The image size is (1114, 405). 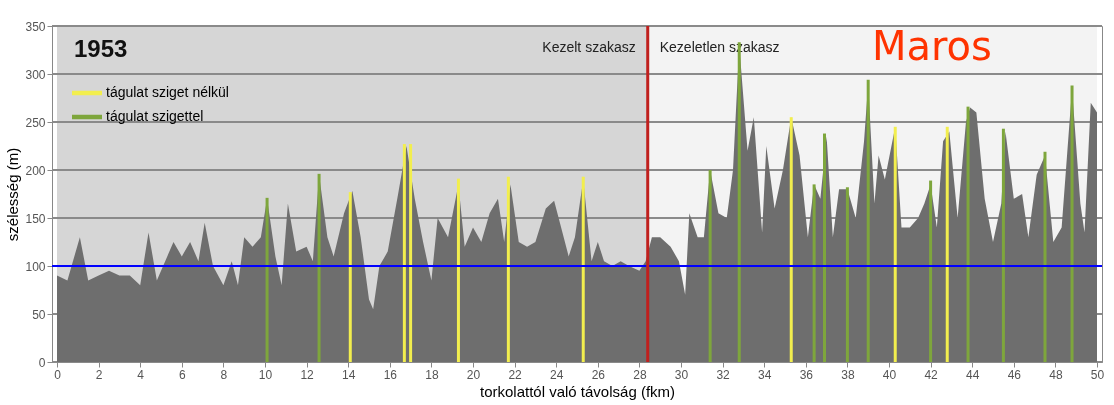 I want to click on x-tick-label: 46, so click(x=1014, y=374).